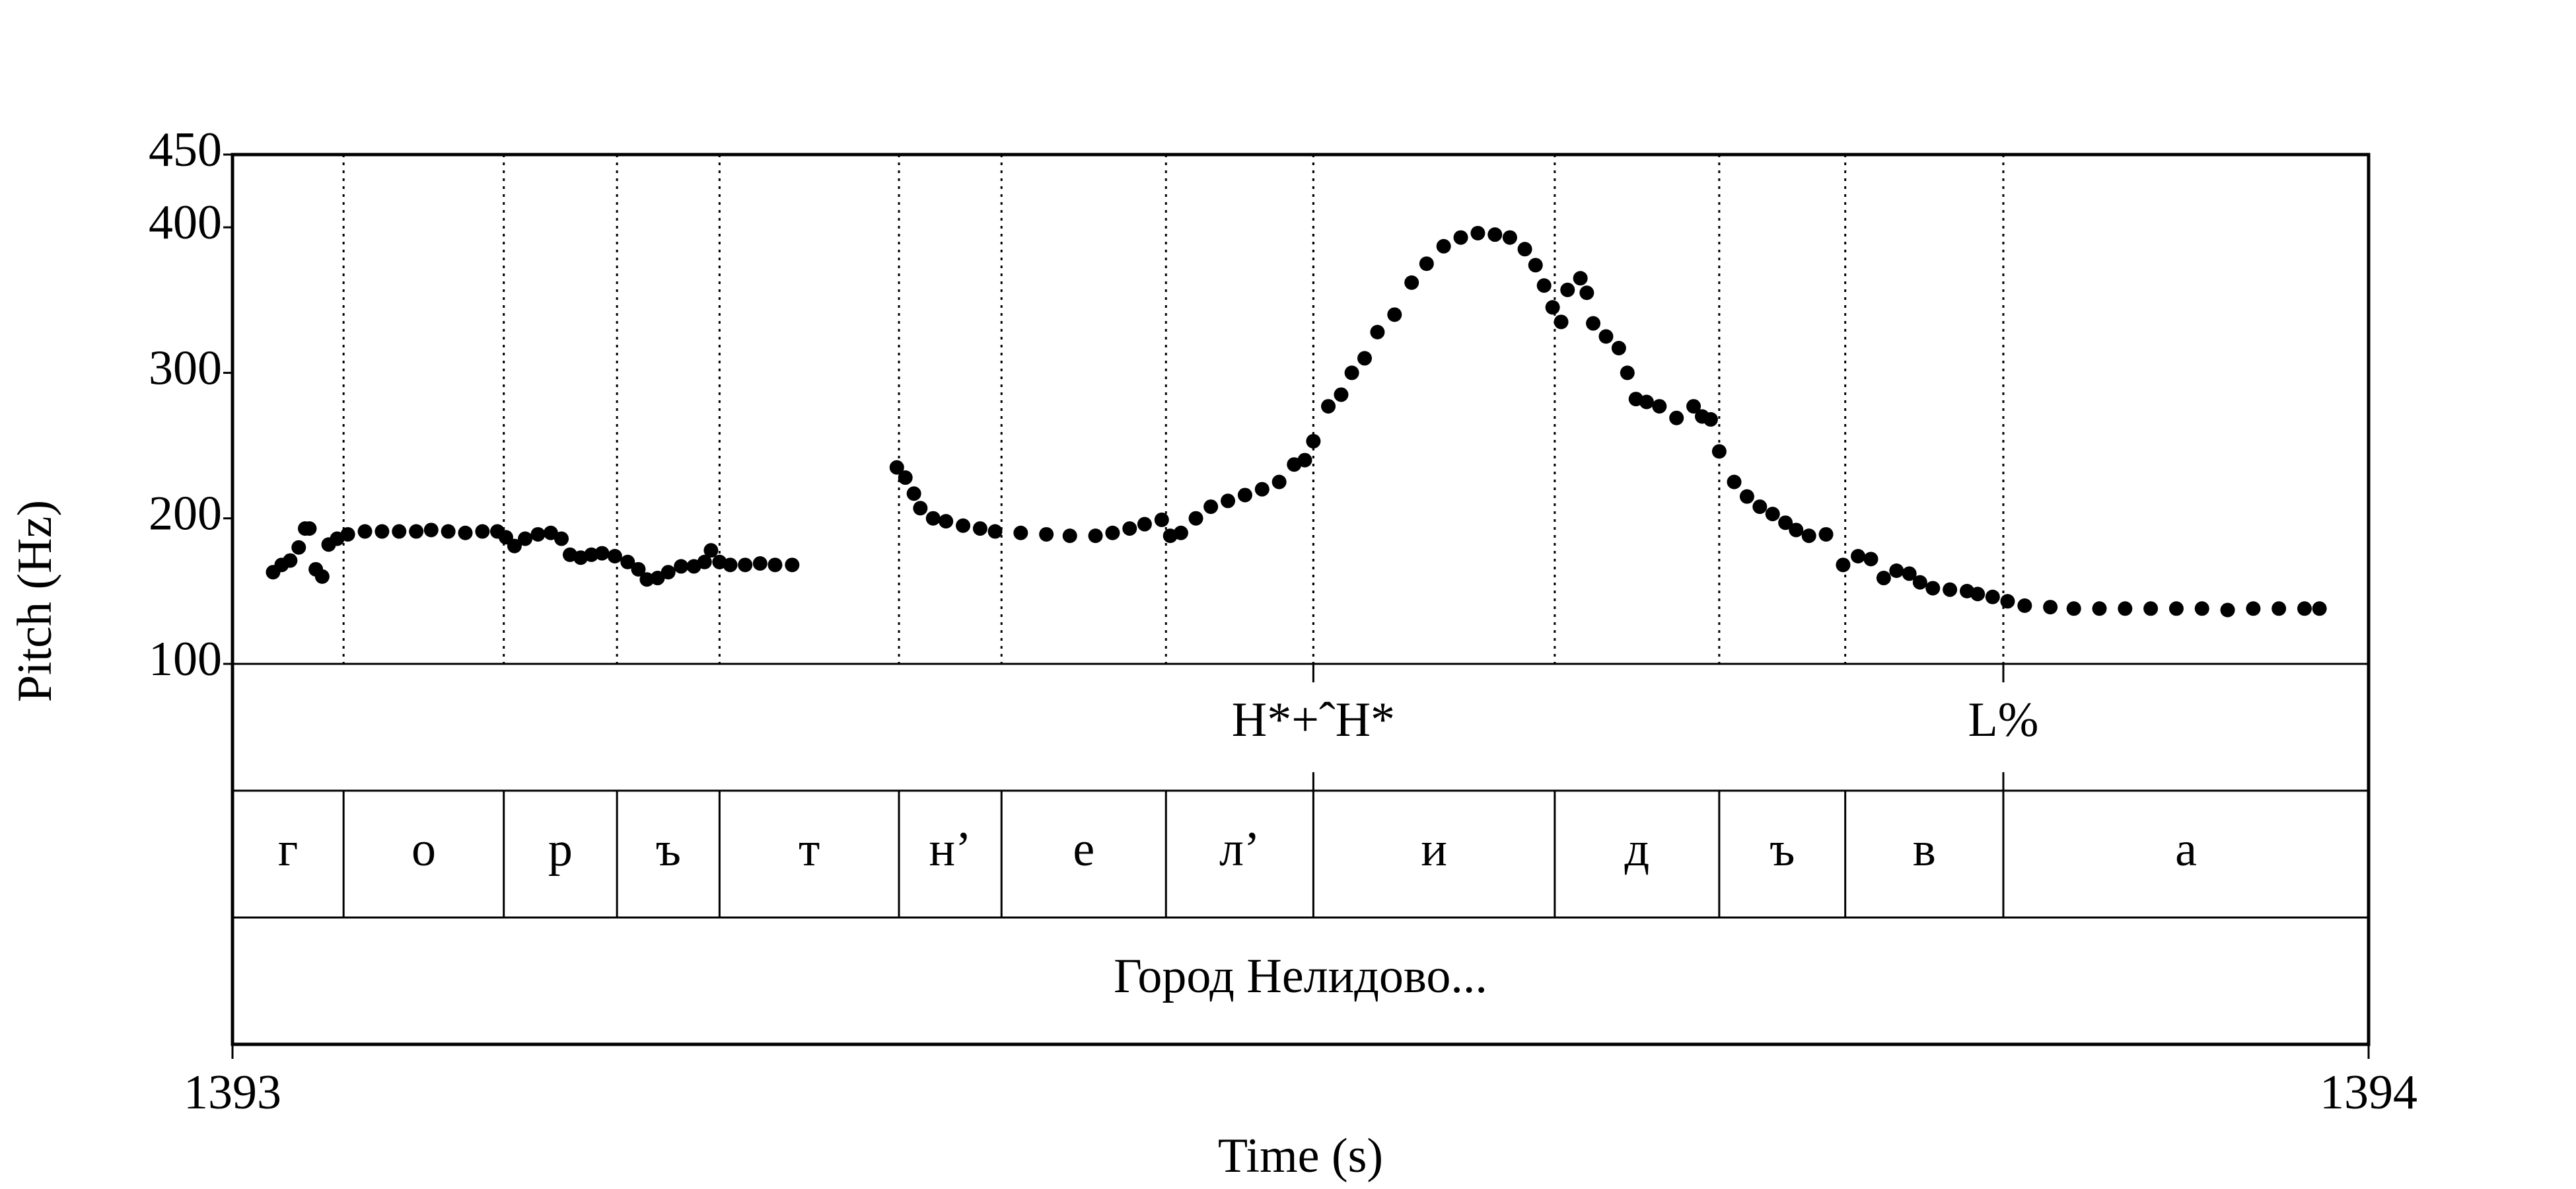 This screenshot has width=2576, height=1189. What do you see at coordinates (560, 849) in the screenshot?
I see `interval-label: р` at bounding box center [560, 849].